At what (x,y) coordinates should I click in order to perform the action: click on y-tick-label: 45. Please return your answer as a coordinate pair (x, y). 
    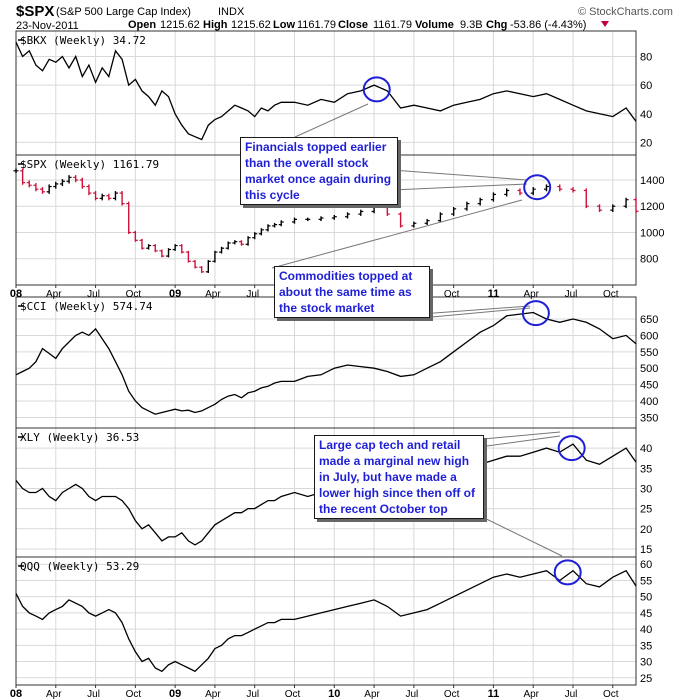
    Looking at the image, I should click on (646, 614).